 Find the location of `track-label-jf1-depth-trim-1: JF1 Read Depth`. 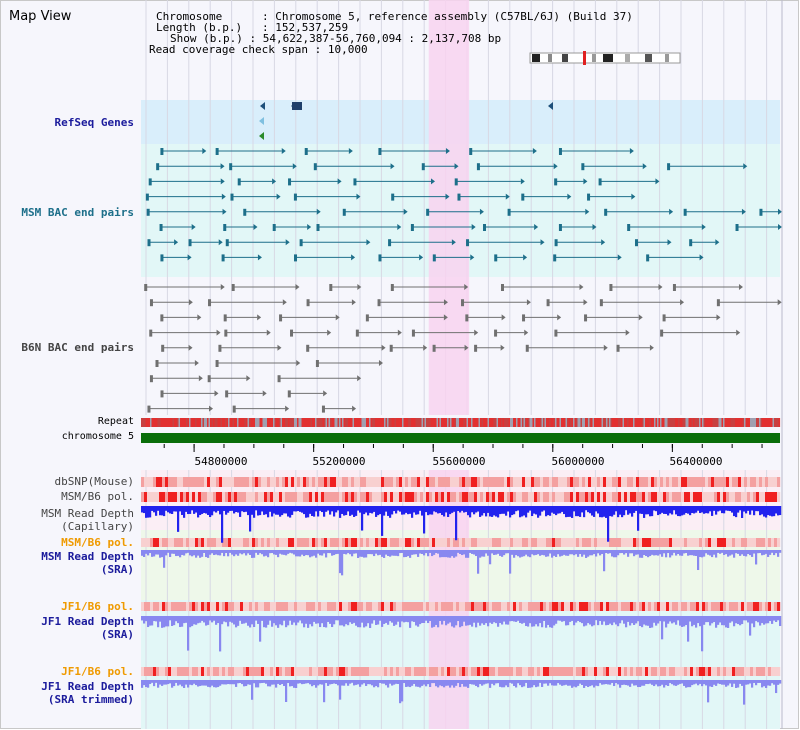

track-label-jf1-depth-trim-1: JF1 Read Depth is located at coordinates (87, 686).